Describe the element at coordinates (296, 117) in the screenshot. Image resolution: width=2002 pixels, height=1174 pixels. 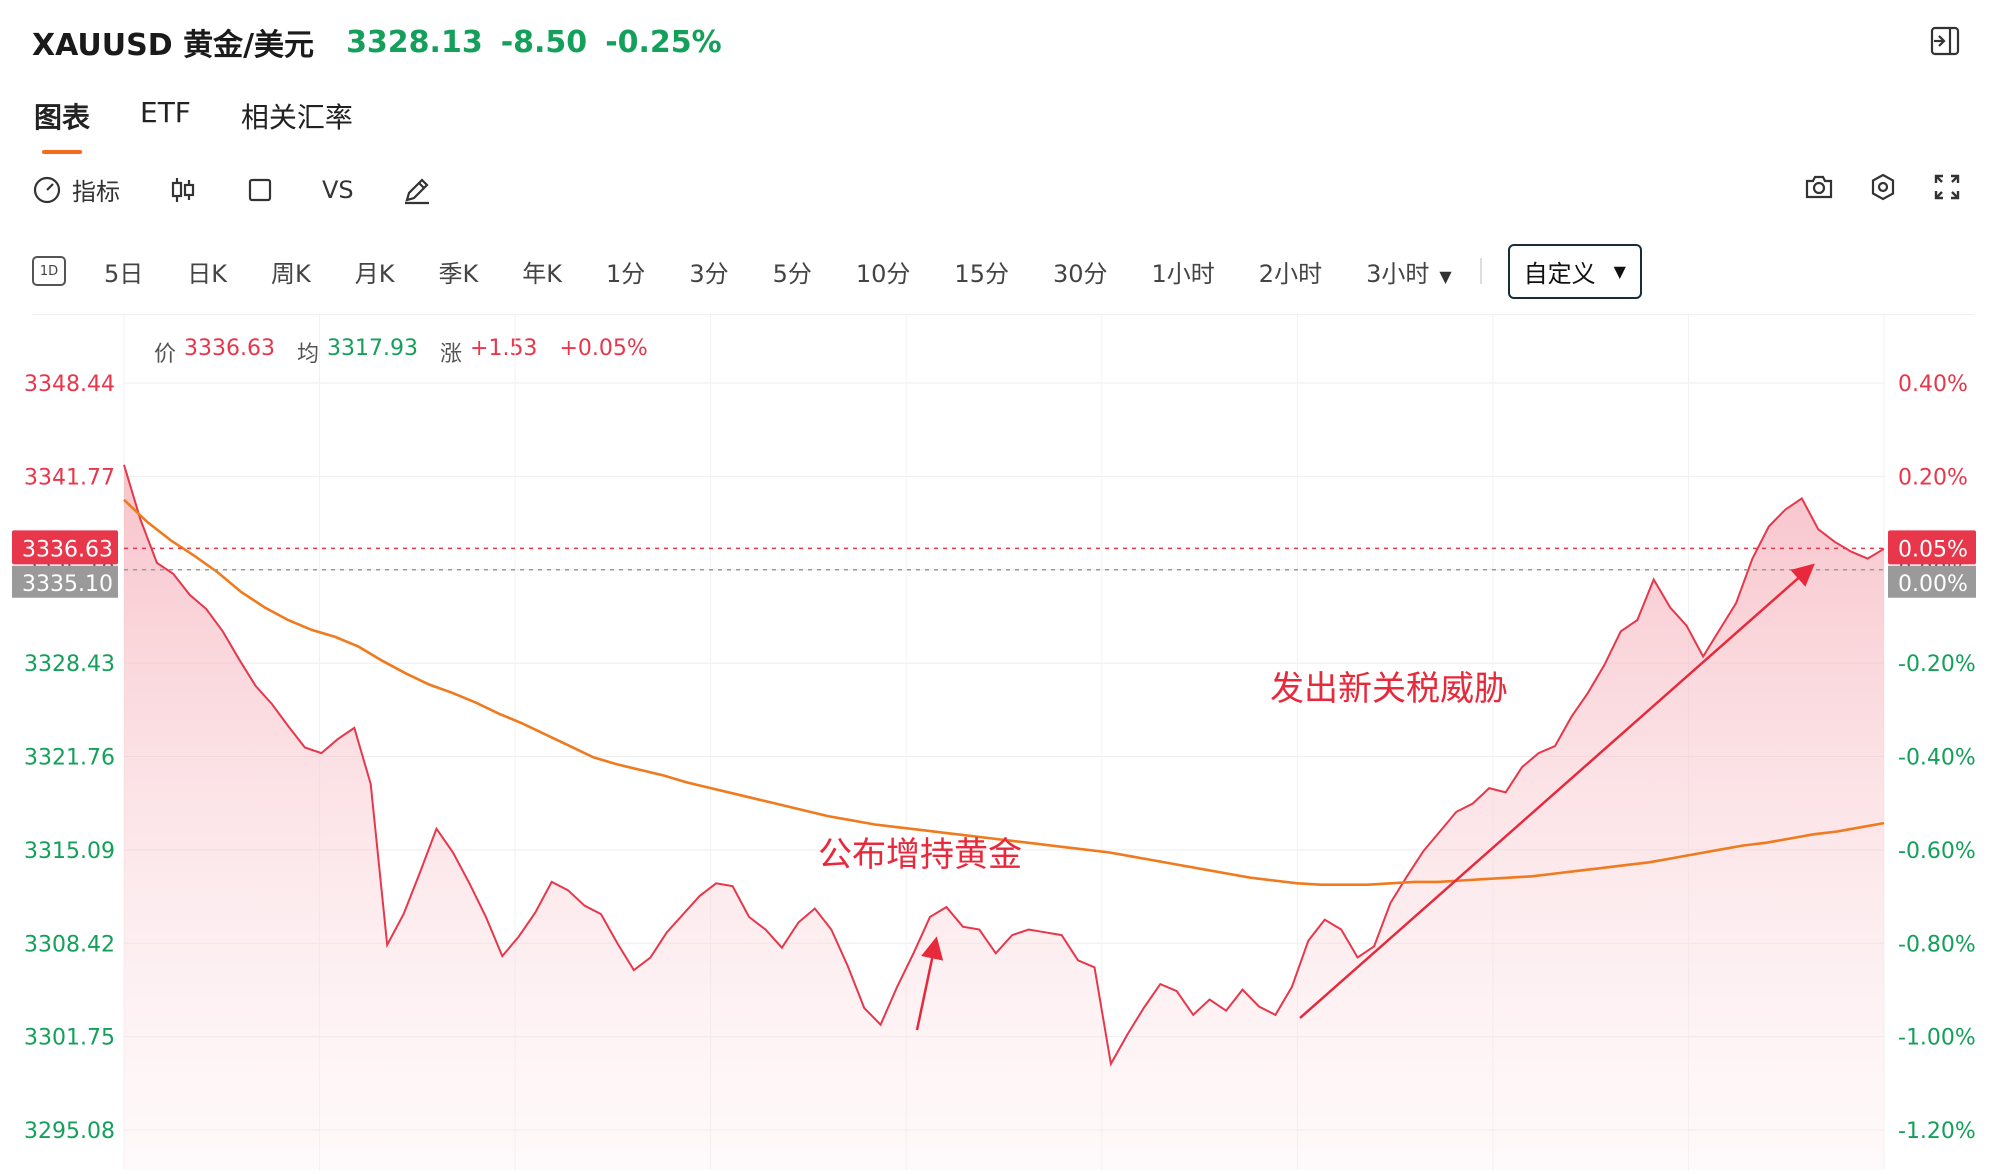
I see `tab-related-fx: 相关汇率` at that location.